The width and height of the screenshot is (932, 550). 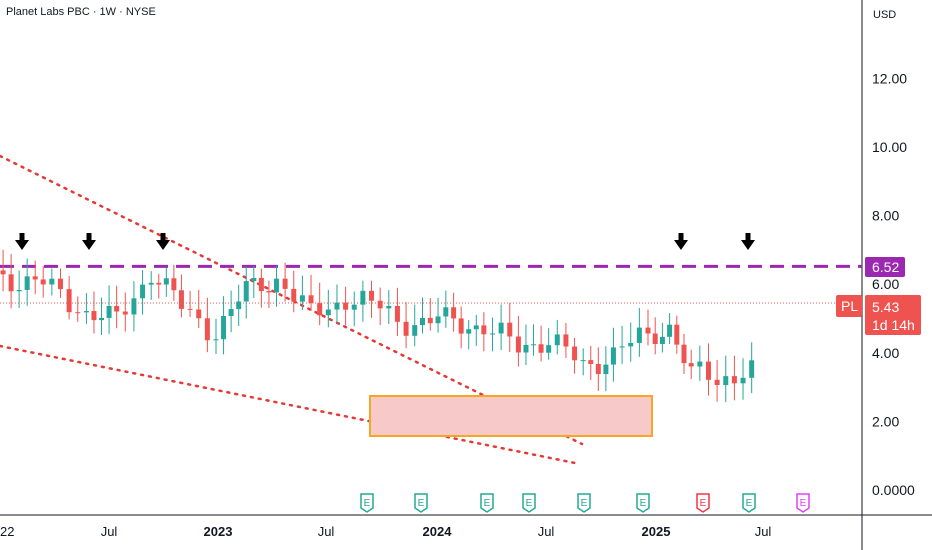 I want to click on symbol-title: Planet Labs PBC · 1W · NYSE, so click(x=81, y=12).